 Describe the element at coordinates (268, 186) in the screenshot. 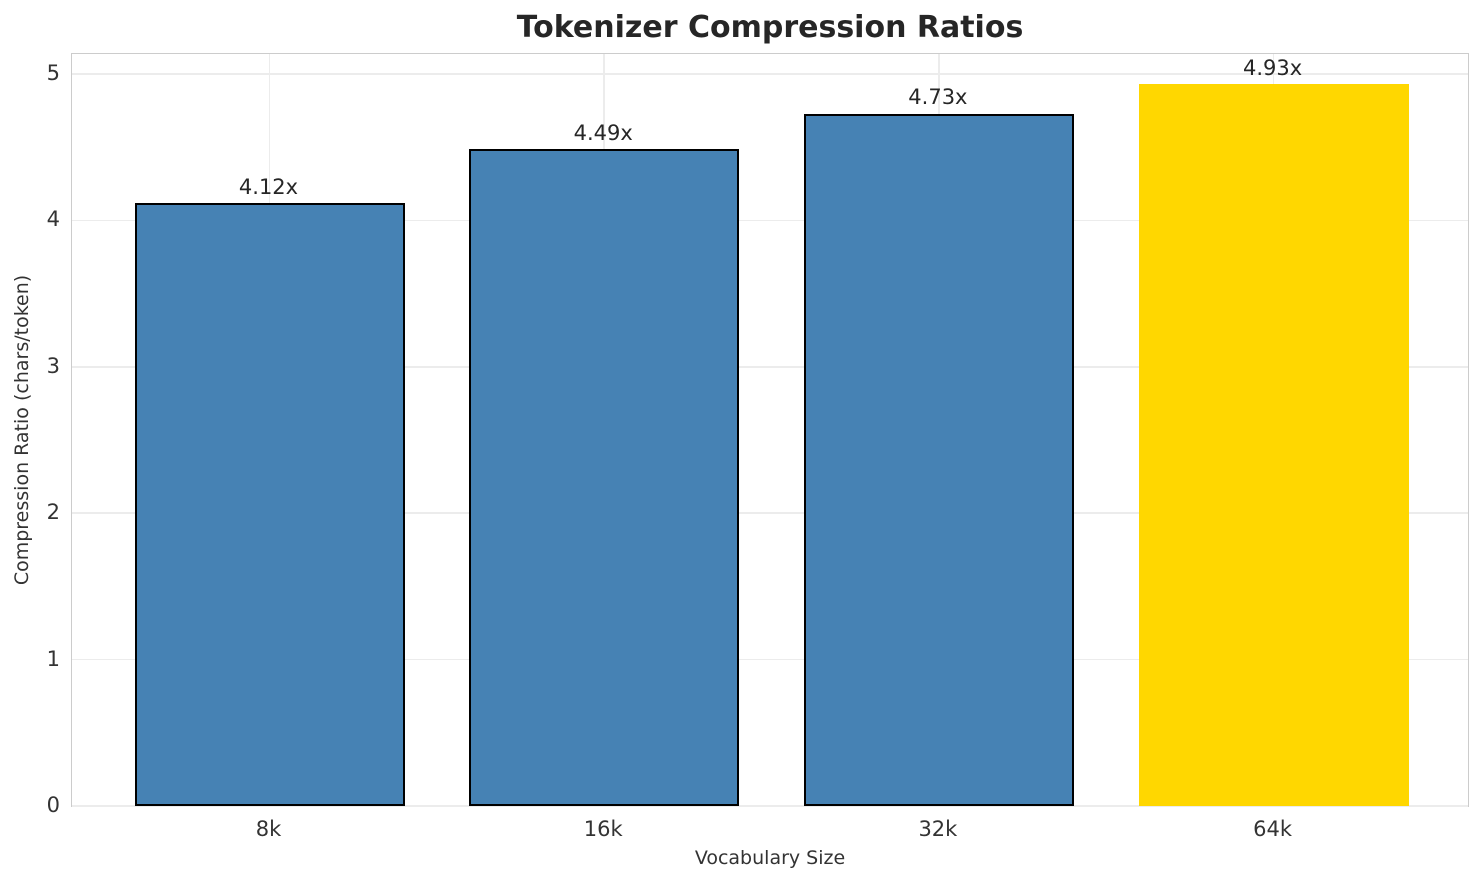

I see `bar-value-label: 4.12x` at that location.